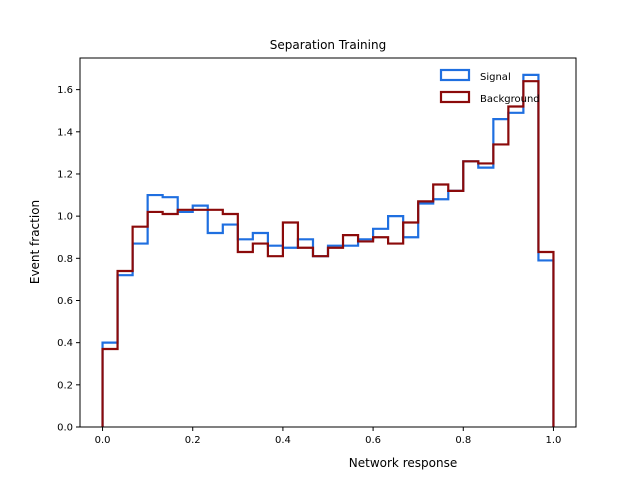  Describe the element at coordinates (283, 440) in the screenshot. I see `x-tick-label: 0.4` at that location.